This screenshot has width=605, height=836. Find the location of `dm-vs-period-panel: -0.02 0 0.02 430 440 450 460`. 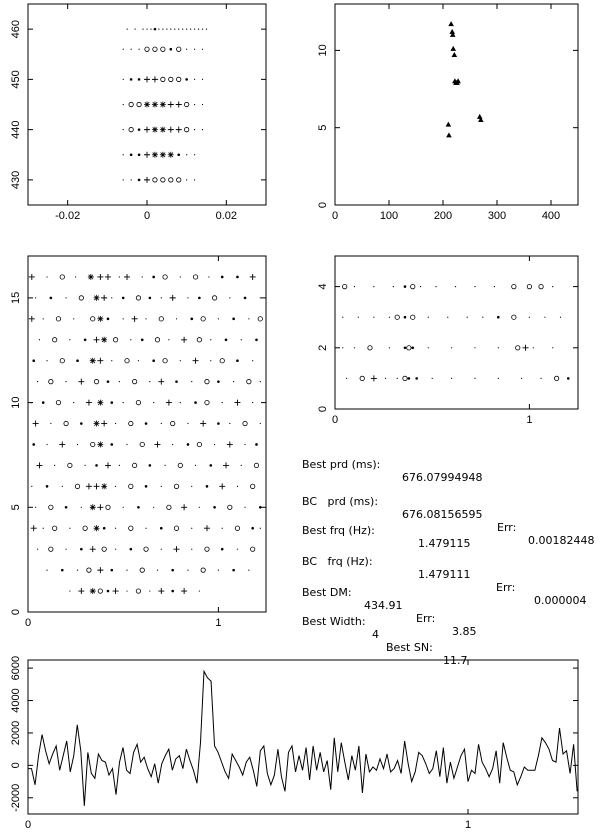

dm-vs-period-panel: -0.02 0 0.02 430 440 450 460 is located at coordinates (138, 112).